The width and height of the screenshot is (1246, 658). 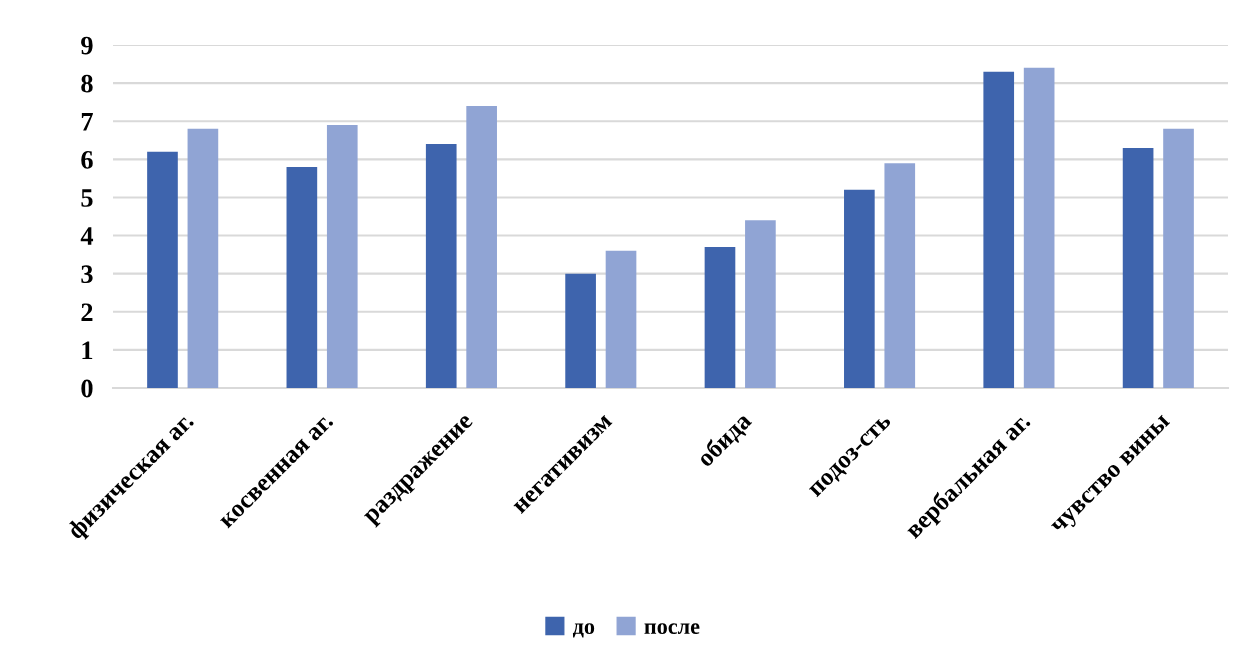 What do you see at coordinates (87, 312) in the screenshot?
I see `y-tick-label: 2` at bounding box center [87, 312].